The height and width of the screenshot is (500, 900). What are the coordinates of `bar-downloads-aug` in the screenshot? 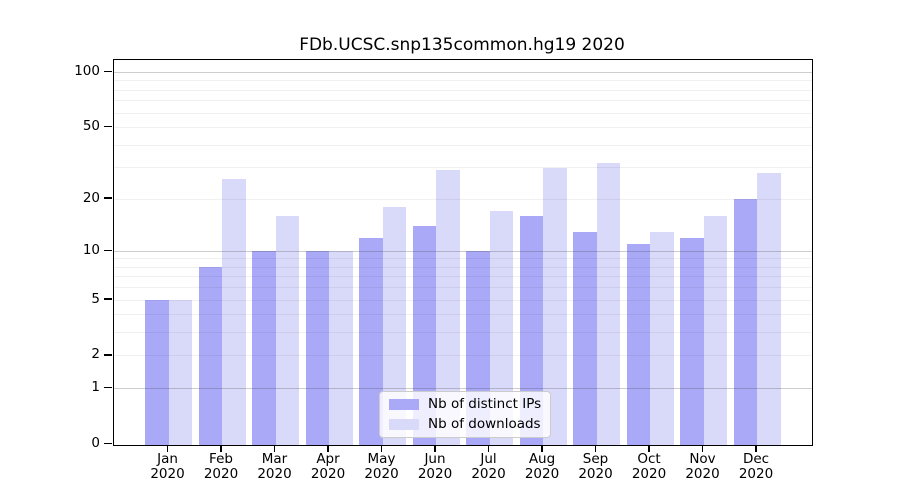 It's located at (555, 306).